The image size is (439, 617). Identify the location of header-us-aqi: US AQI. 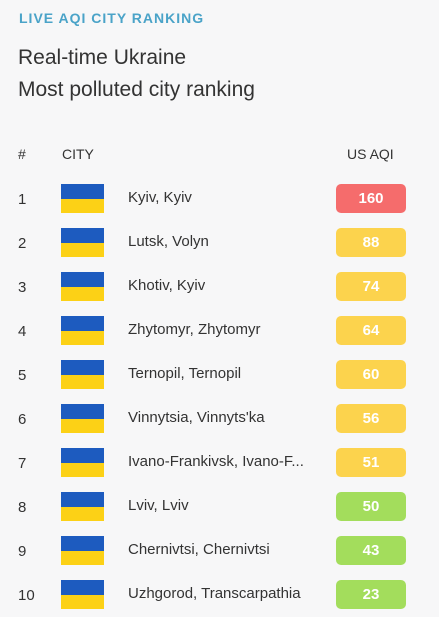
(370, 154).